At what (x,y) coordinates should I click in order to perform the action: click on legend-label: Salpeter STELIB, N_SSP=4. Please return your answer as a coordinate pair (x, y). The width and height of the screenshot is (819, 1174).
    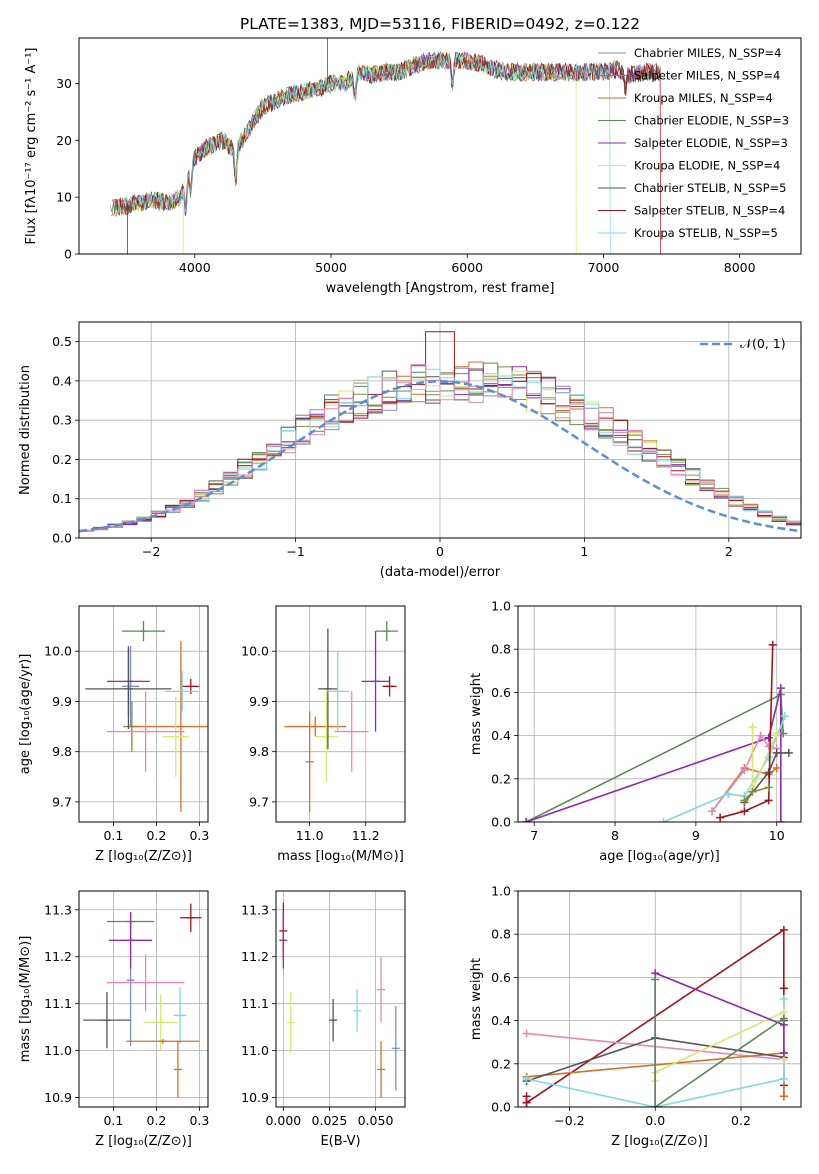
    Looking at the image, I should click on (709, 211).